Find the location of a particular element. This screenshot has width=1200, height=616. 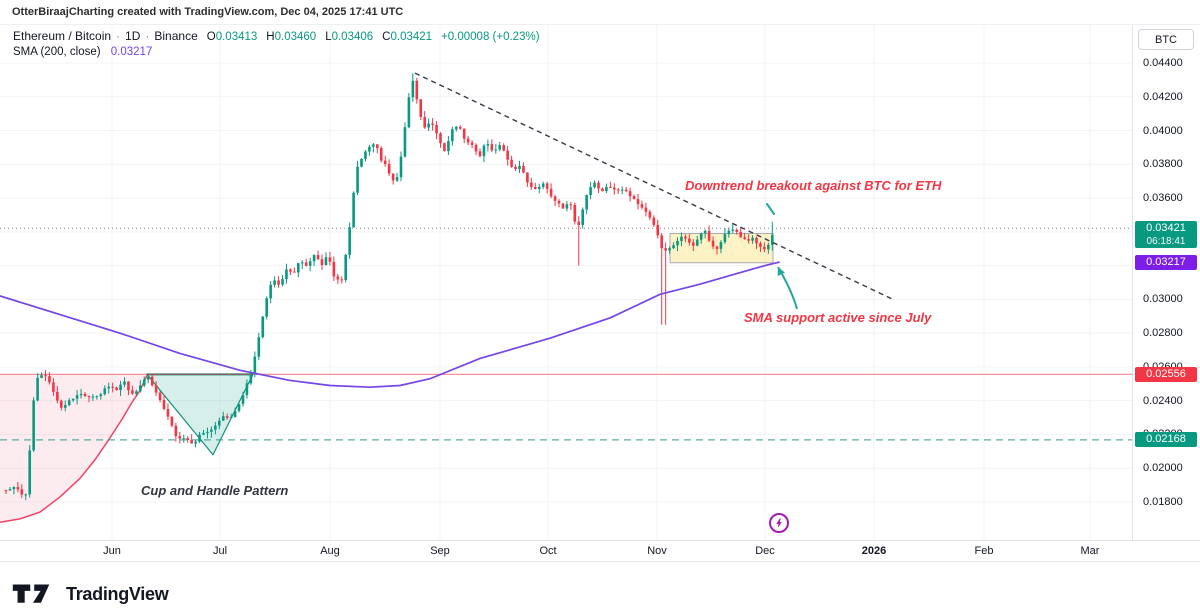

interval-label: 1D is located at coordinates (133, 36).